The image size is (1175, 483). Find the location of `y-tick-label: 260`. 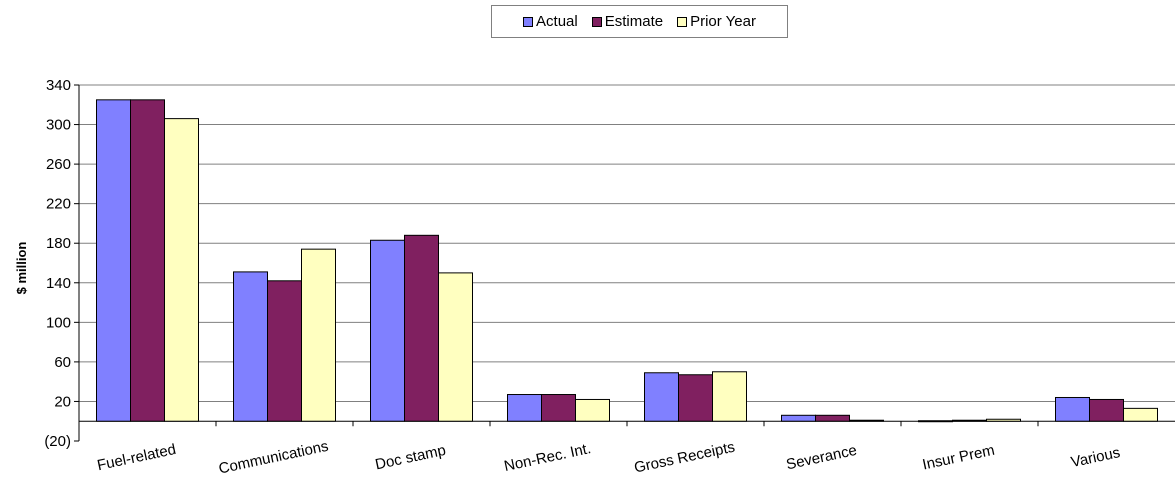

y-tick-label: 260 is located at coordinates (58, 164).